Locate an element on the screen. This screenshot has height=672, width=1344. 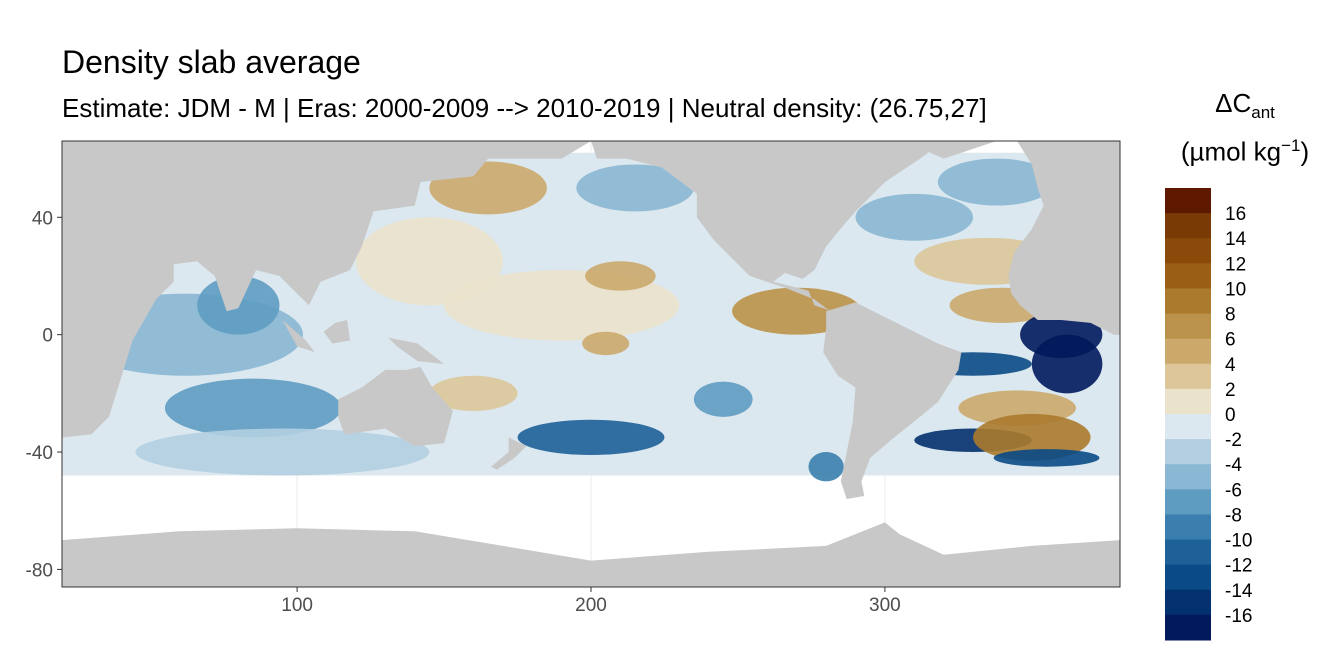
legend-label: -16 is located at coordinates (1238, 616).